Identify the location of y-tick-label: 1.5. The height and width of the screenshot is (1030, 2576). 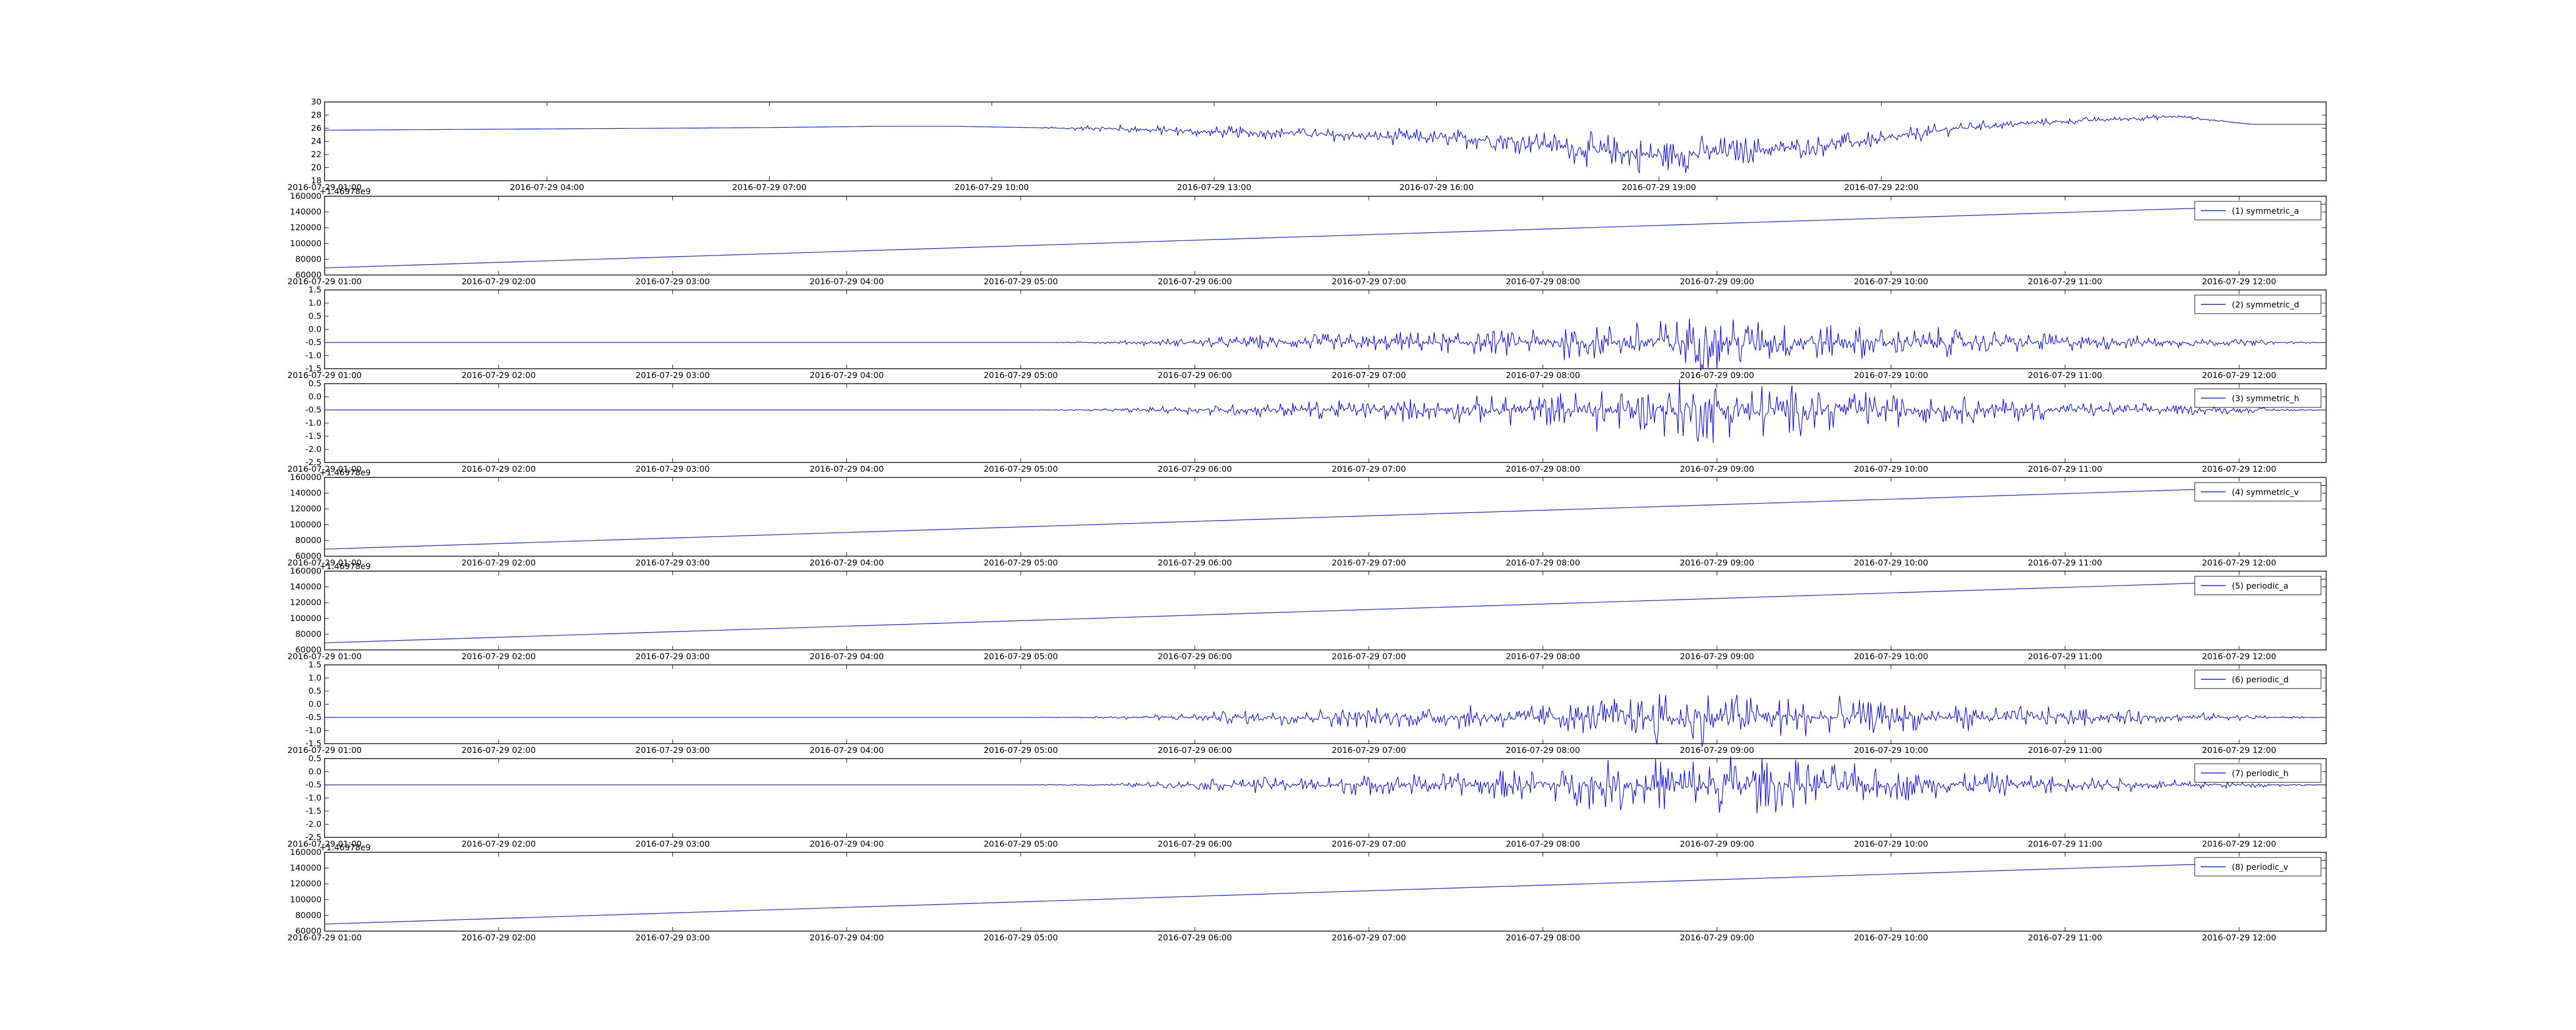
(315, 290).